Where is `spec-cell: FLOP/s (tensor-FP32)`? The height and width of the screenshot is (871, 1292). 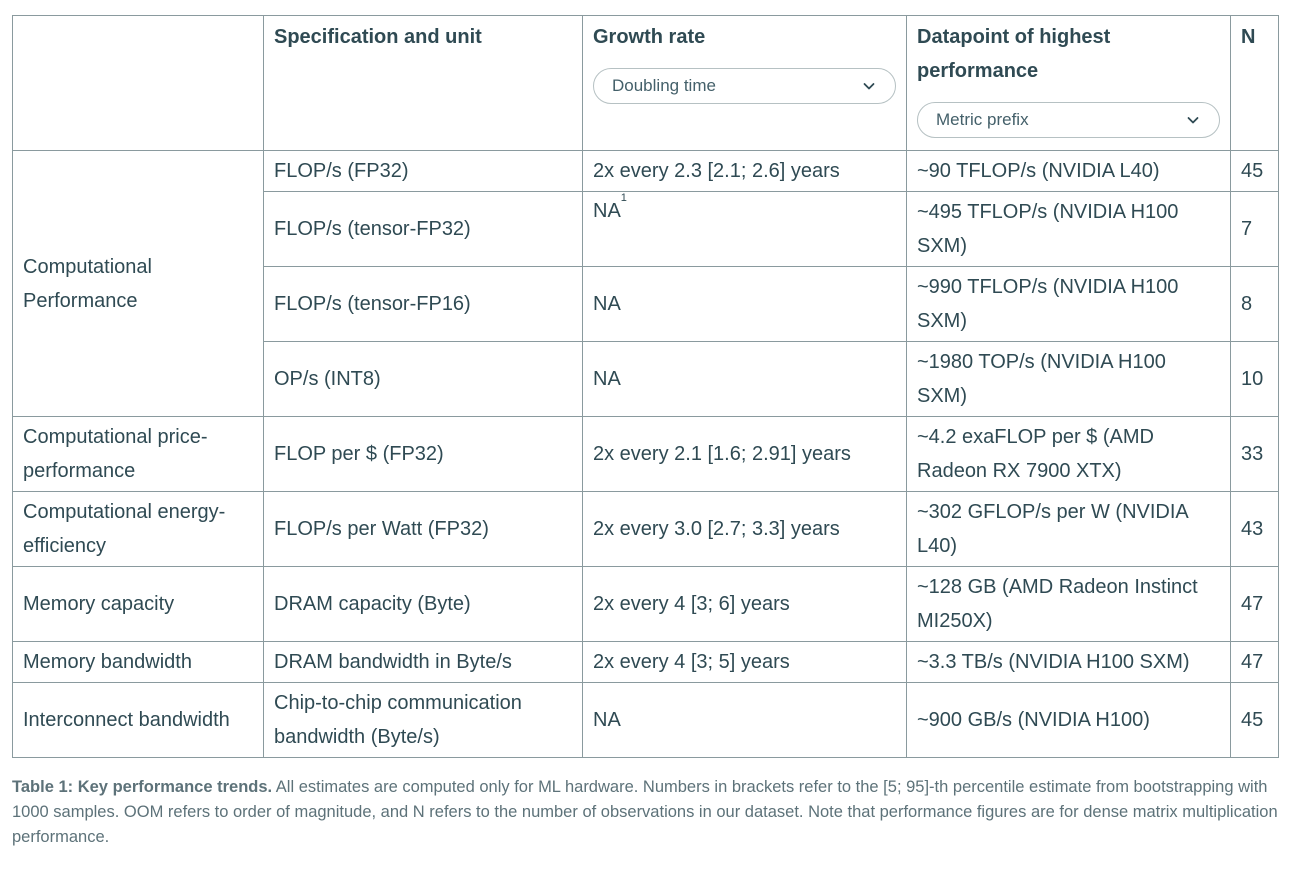 spec-cell: FLOP/s (tensor-FP32) is located at coordinates (423, 229).